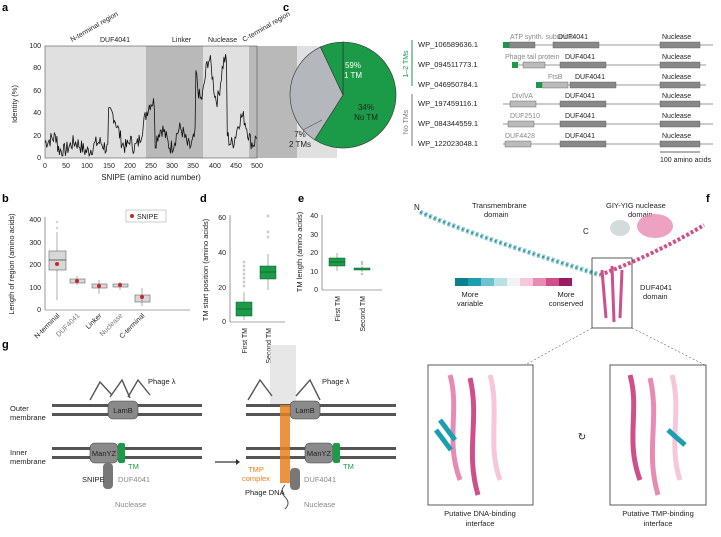 The image size is (721, 537). What do you see at coordinates (565, 294) in the screenshot?
I see `scale-conserved-1: More` at bounding box center [565, 294].